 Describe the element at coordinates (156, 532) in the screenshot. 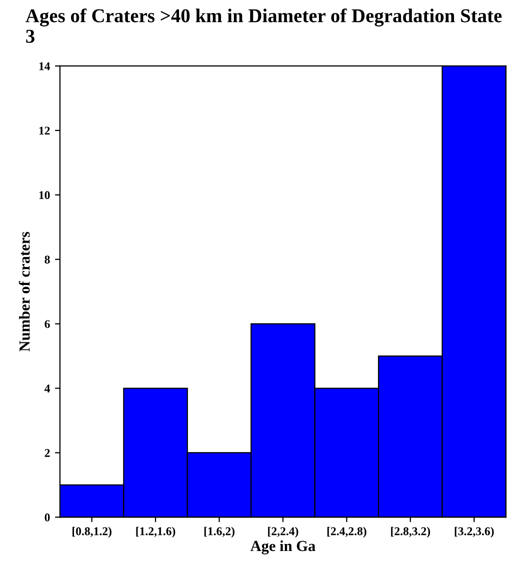

I see `x-tick-label: [1.2,1.6)` at that location.